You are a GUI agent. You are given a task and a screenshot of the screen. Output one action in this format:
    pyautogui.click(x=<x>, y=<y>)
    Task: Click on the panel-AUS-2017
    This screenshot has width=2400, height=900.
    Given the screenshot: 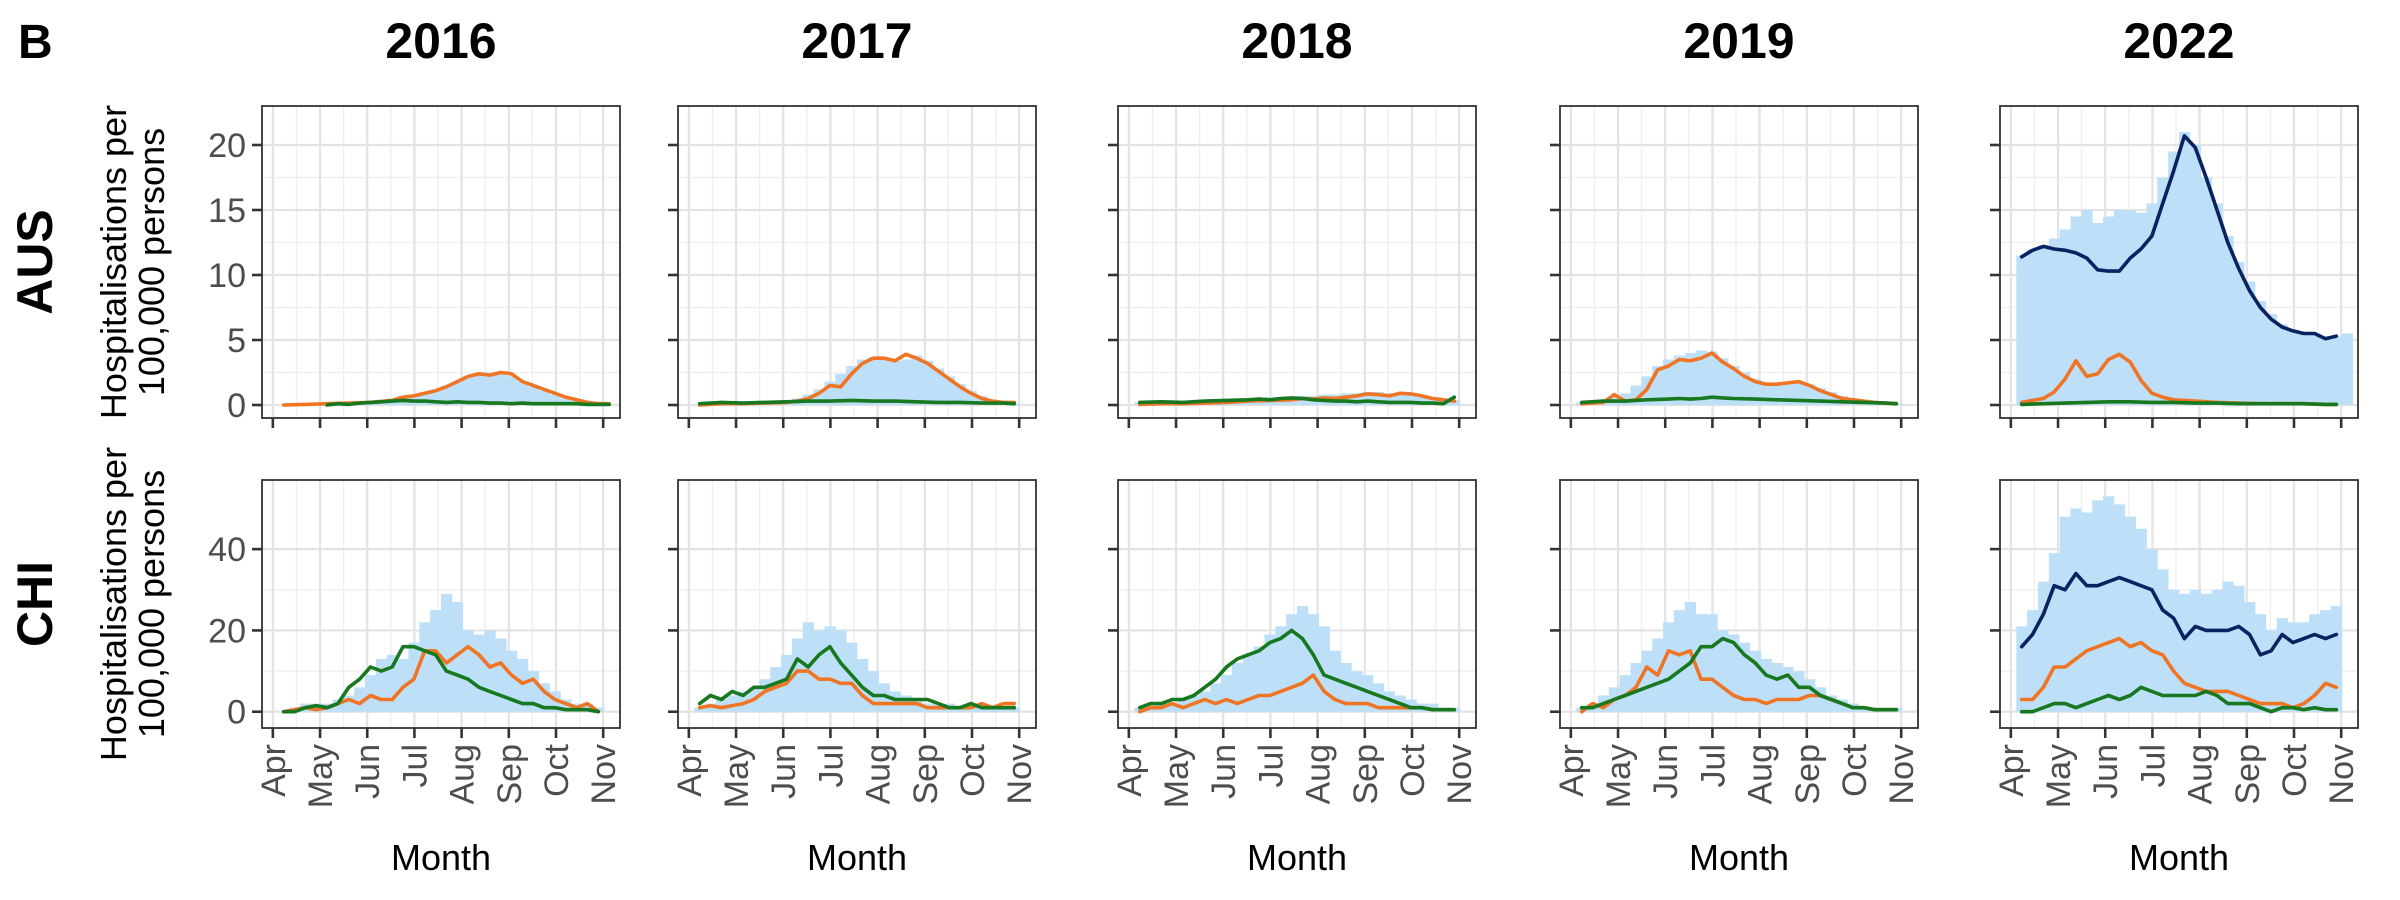 What is the action you would take?
    pyautogui.click(x=852, y=266)
    